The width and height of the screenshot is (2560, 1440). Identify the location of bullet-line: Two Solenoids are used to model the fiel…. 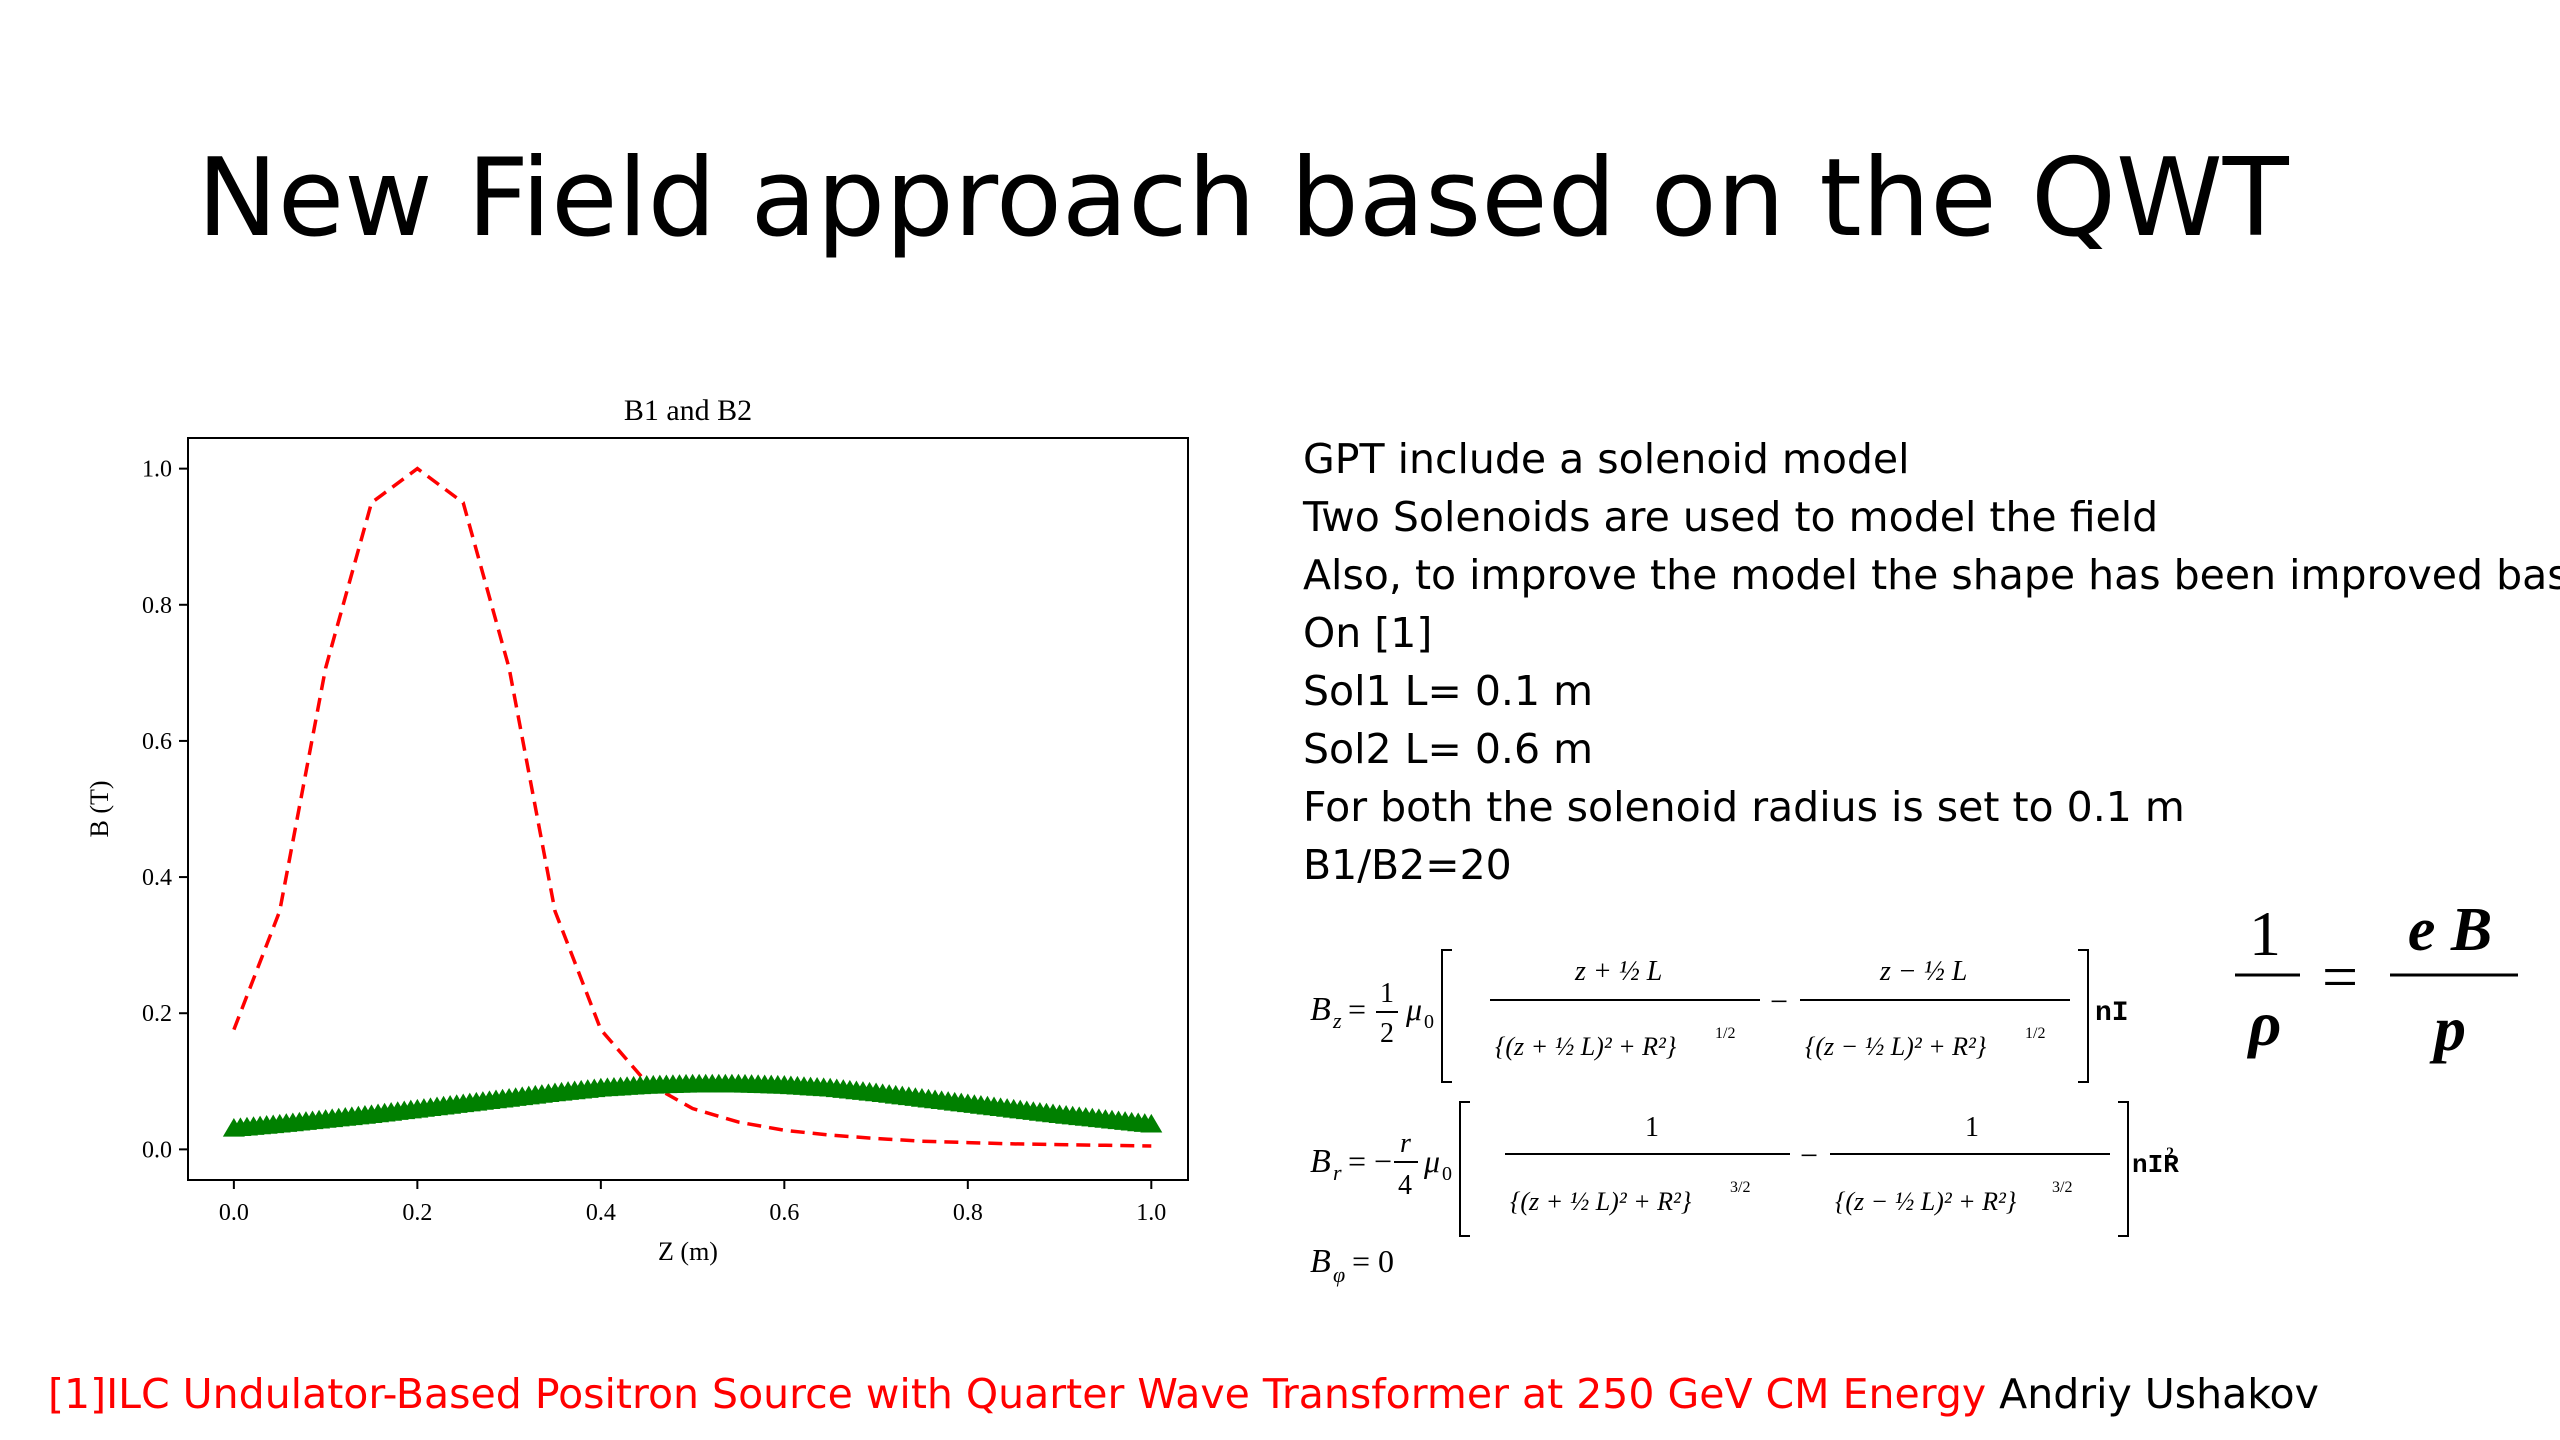
(1731, 517).